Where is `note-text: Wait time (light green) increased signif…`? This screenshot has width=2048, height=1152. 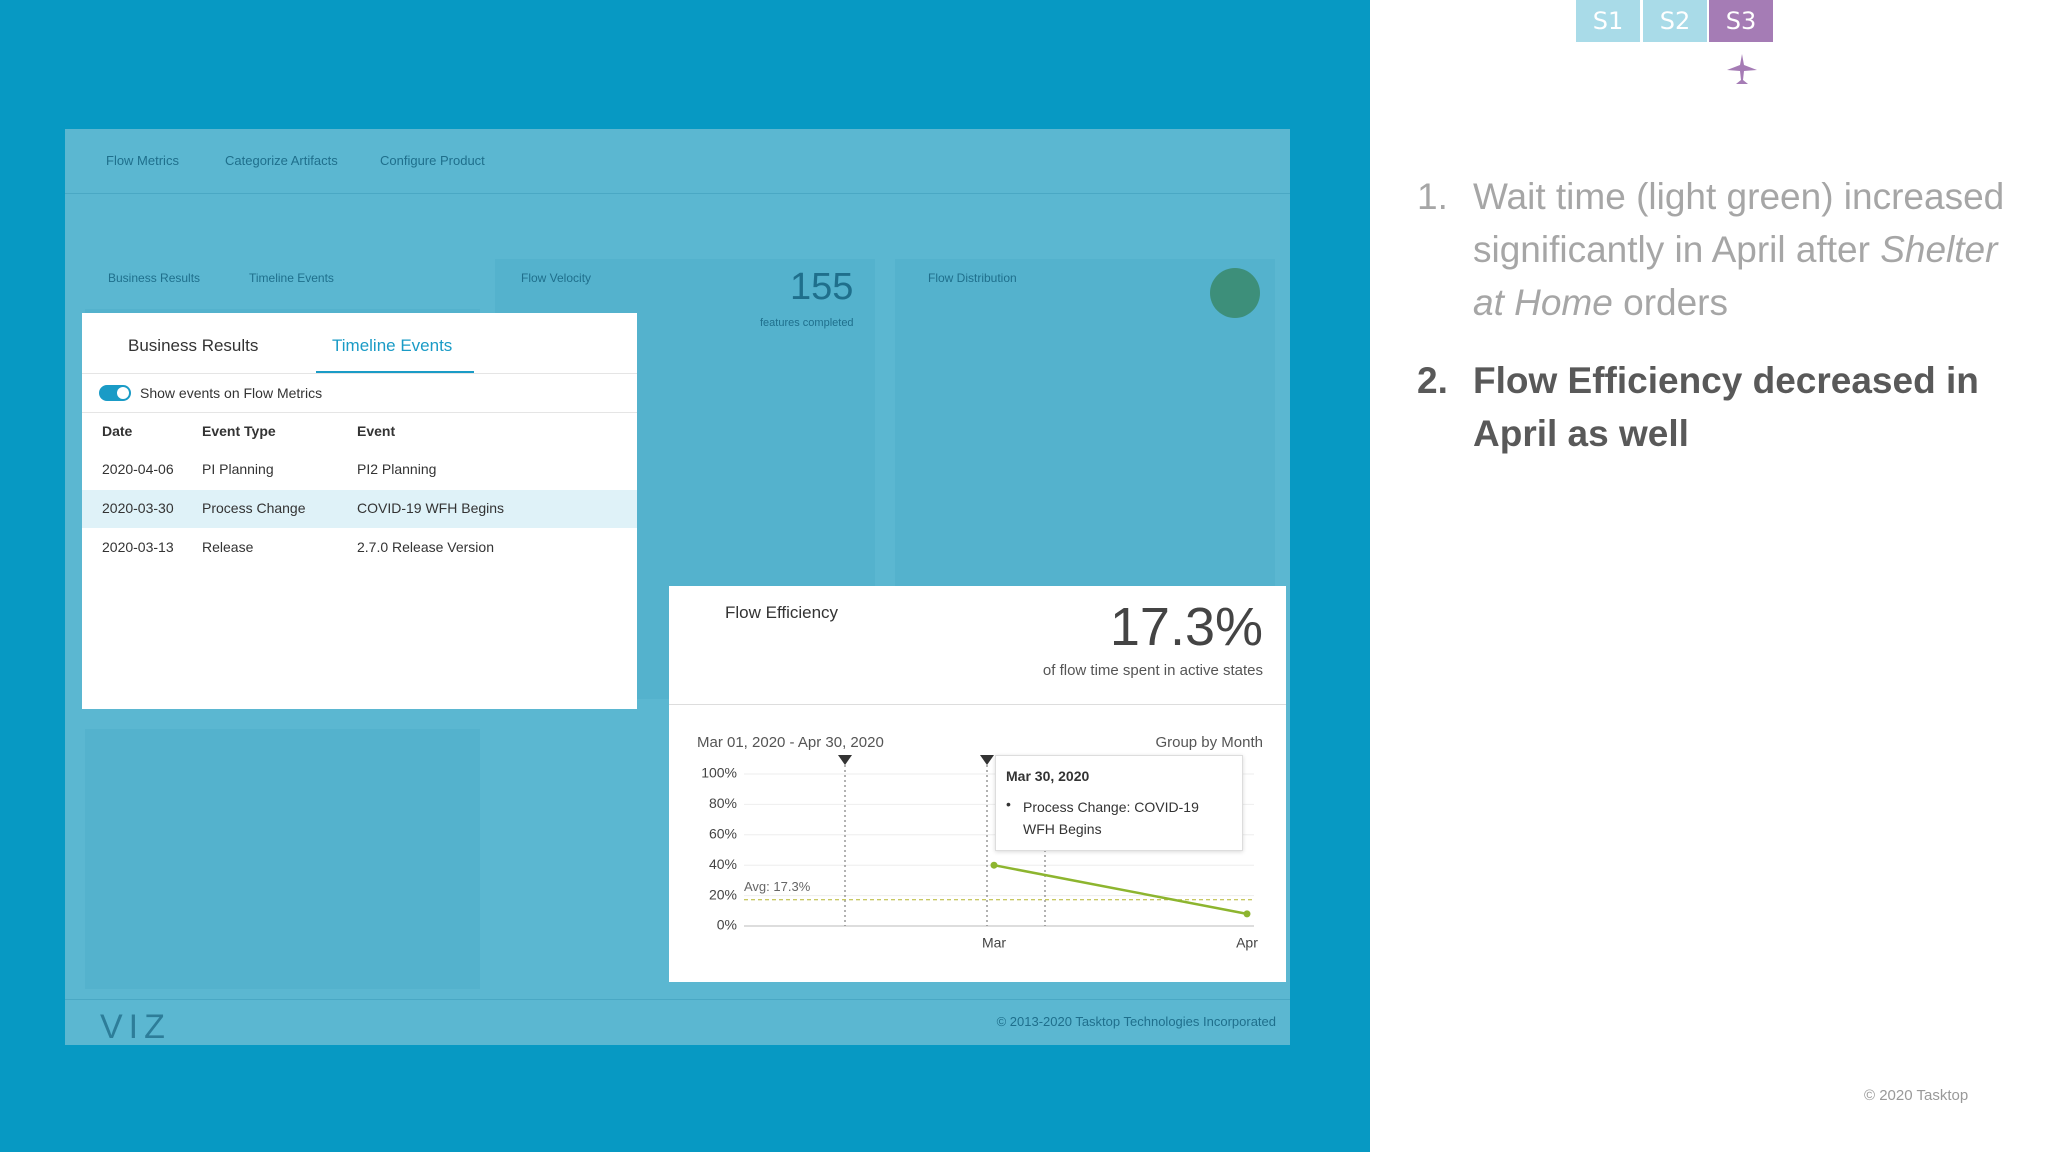
note-text: Wait time (light green) increased signif… is located at coordinates (1739, 223).